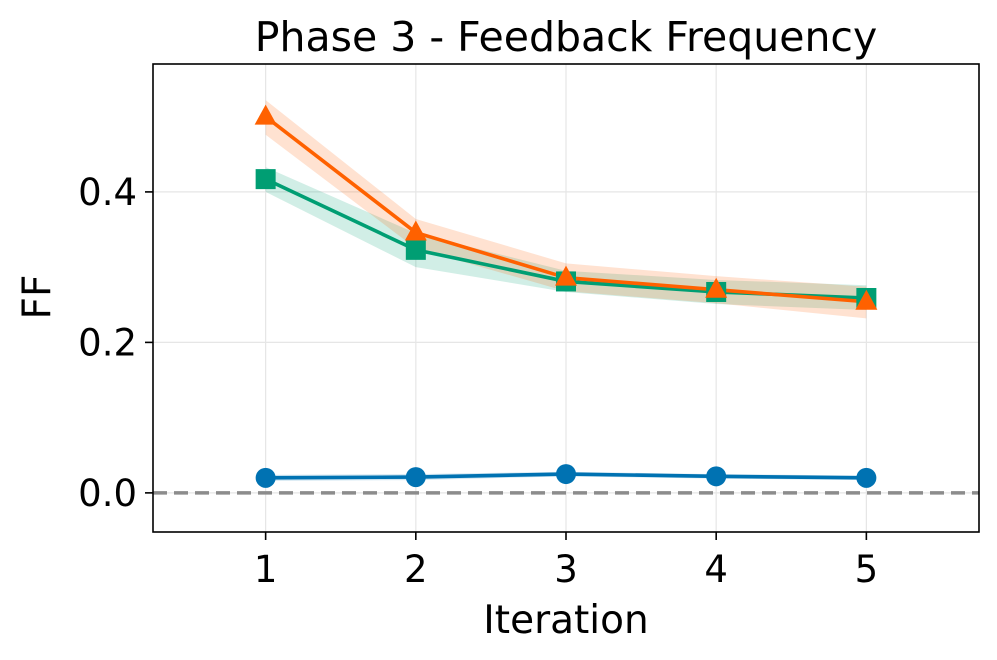  What do you see at coordinates (565, 620) in the screenshot?
I see `x-axis-label: Iteration` at bounding box center [565, 620].